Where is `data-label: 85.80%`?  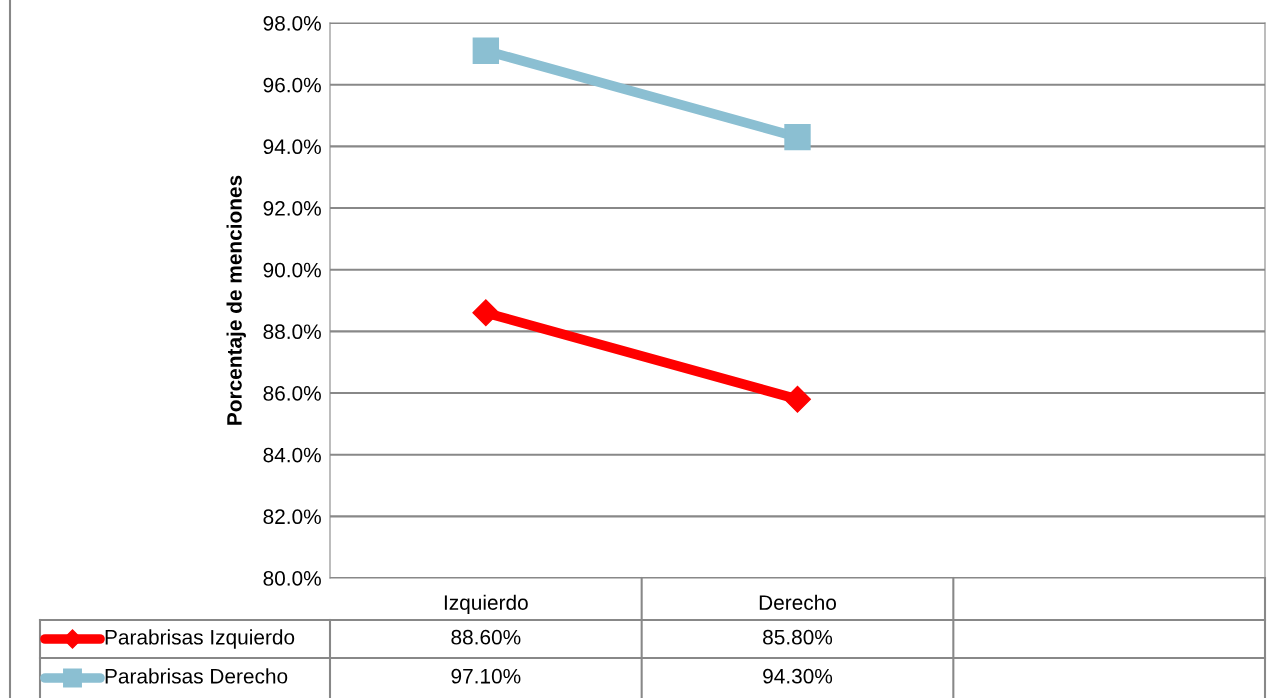
data-label: 85.80% is located at coordinates (798, 637).